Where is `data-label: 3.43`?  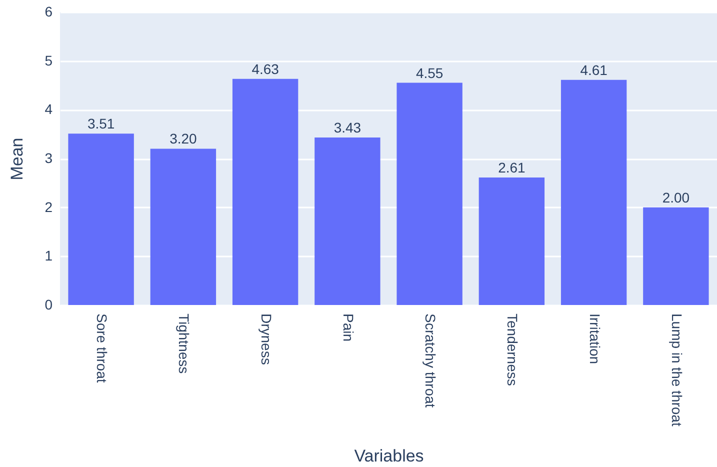
data-label: 3.43 is located at coordinates (348, 128).